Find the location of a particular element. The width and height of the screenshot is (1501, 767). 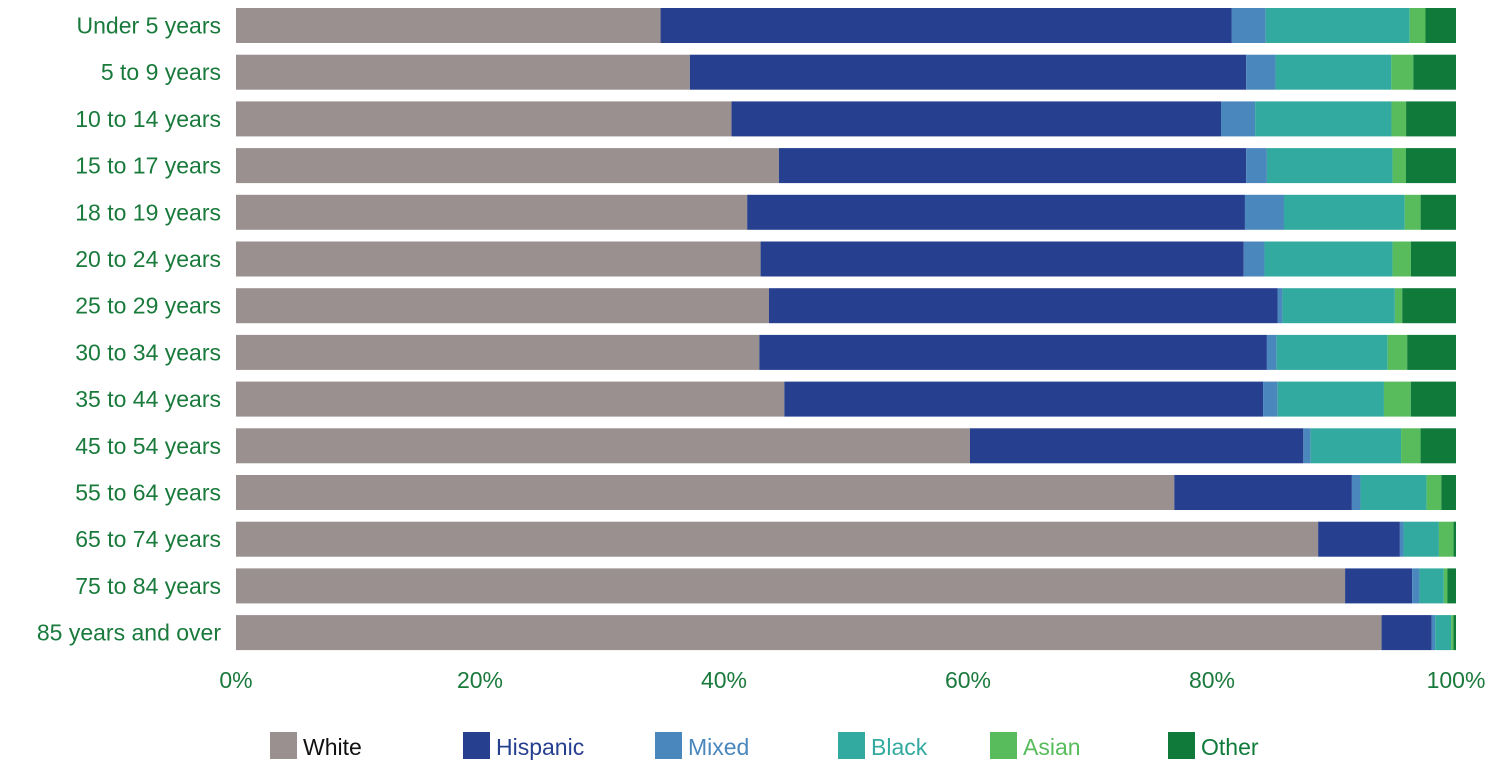

category-label: 55 to 64 years is located at coordinates (148, 493).